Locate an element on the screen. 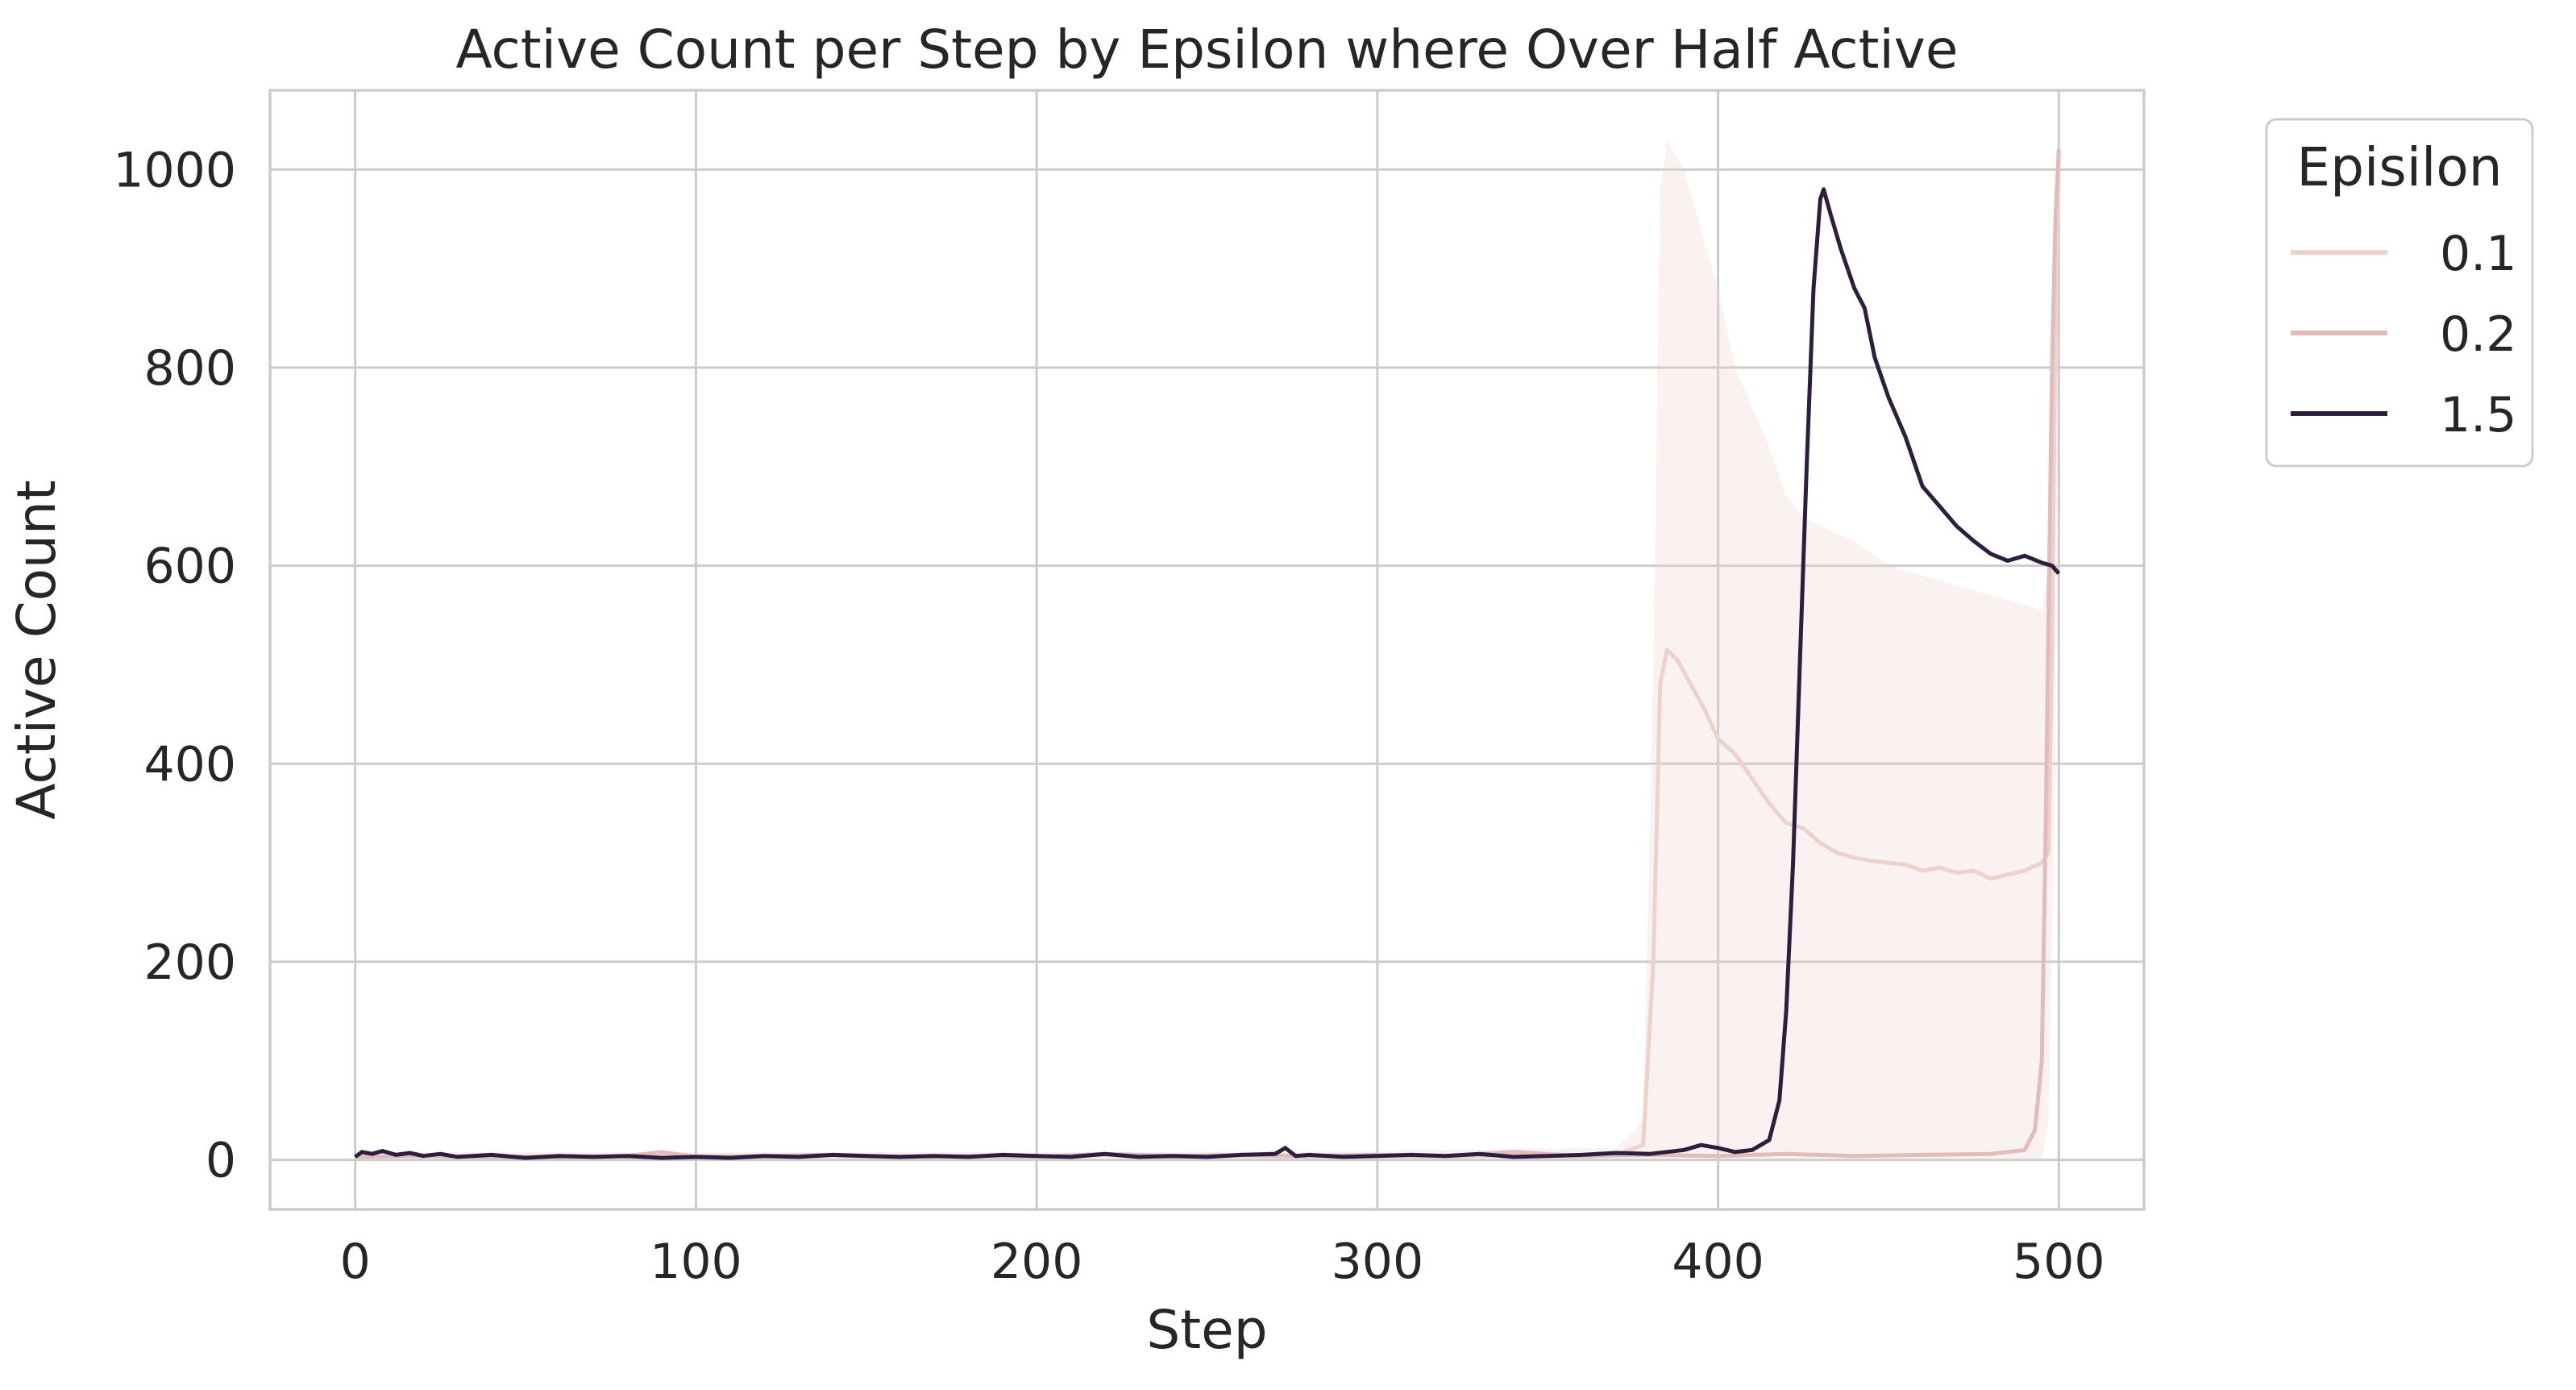 This screenshot has height=1390, width=2576. y-tick-label: 1000 is located at coordinates (174, 170).